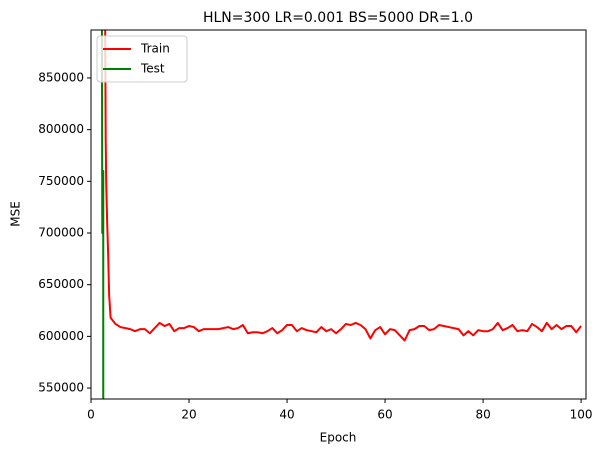  I want to click on legend-label: Train, so click(155, 49).